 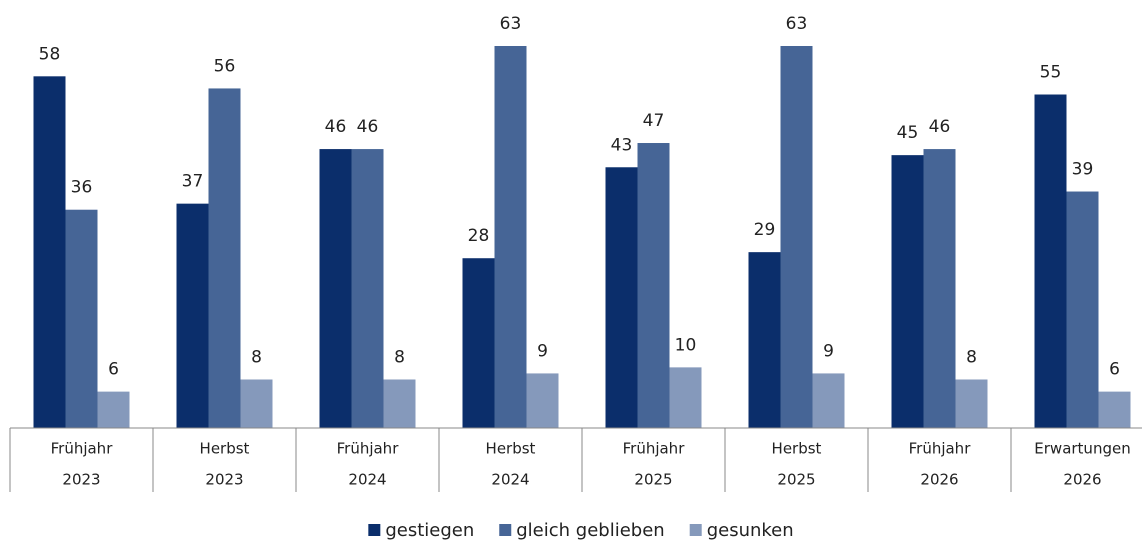 I want to click on data-label: 36, so click(x=82, y=188).